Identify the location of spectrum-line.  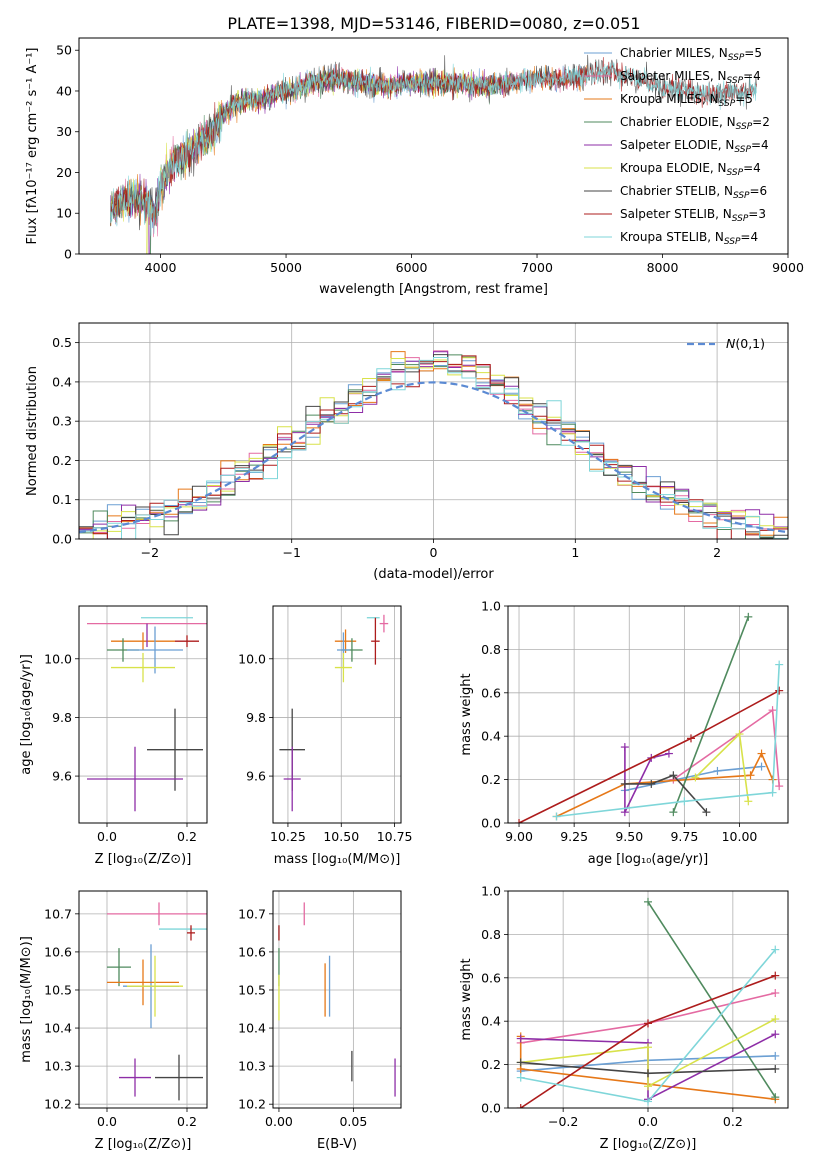
(433, 148).